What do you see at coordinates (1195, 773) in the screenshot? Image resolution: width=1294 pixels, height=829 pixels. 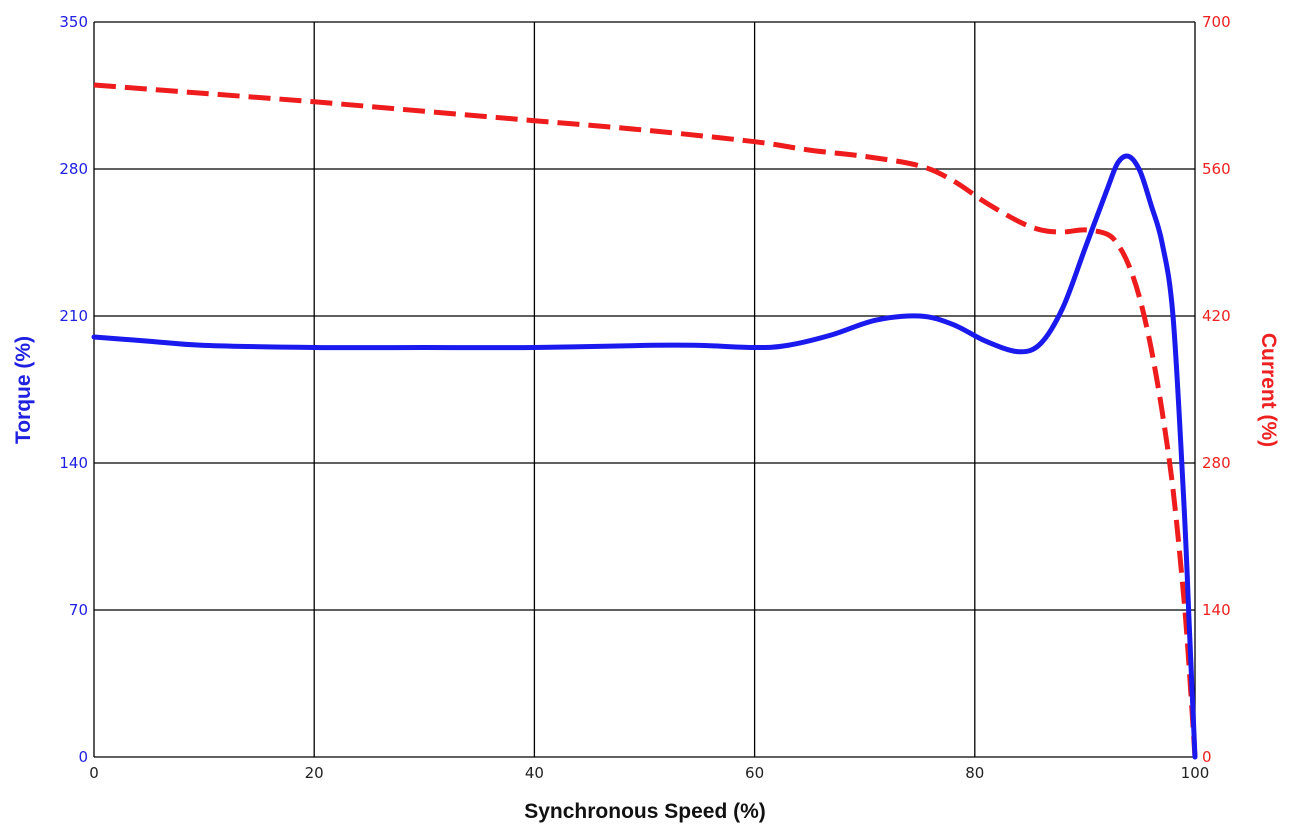 I see `x-tick-label-5: 100` at bounding box center [1195, 773].